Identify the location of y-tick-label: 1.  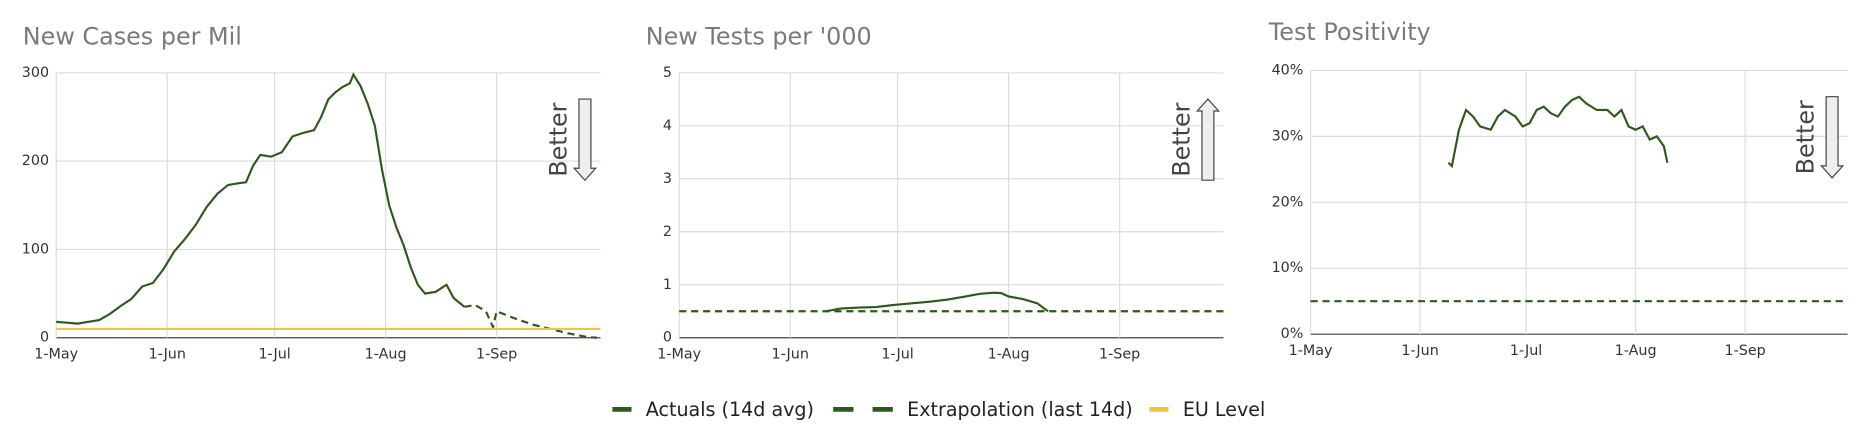
(667, 285).